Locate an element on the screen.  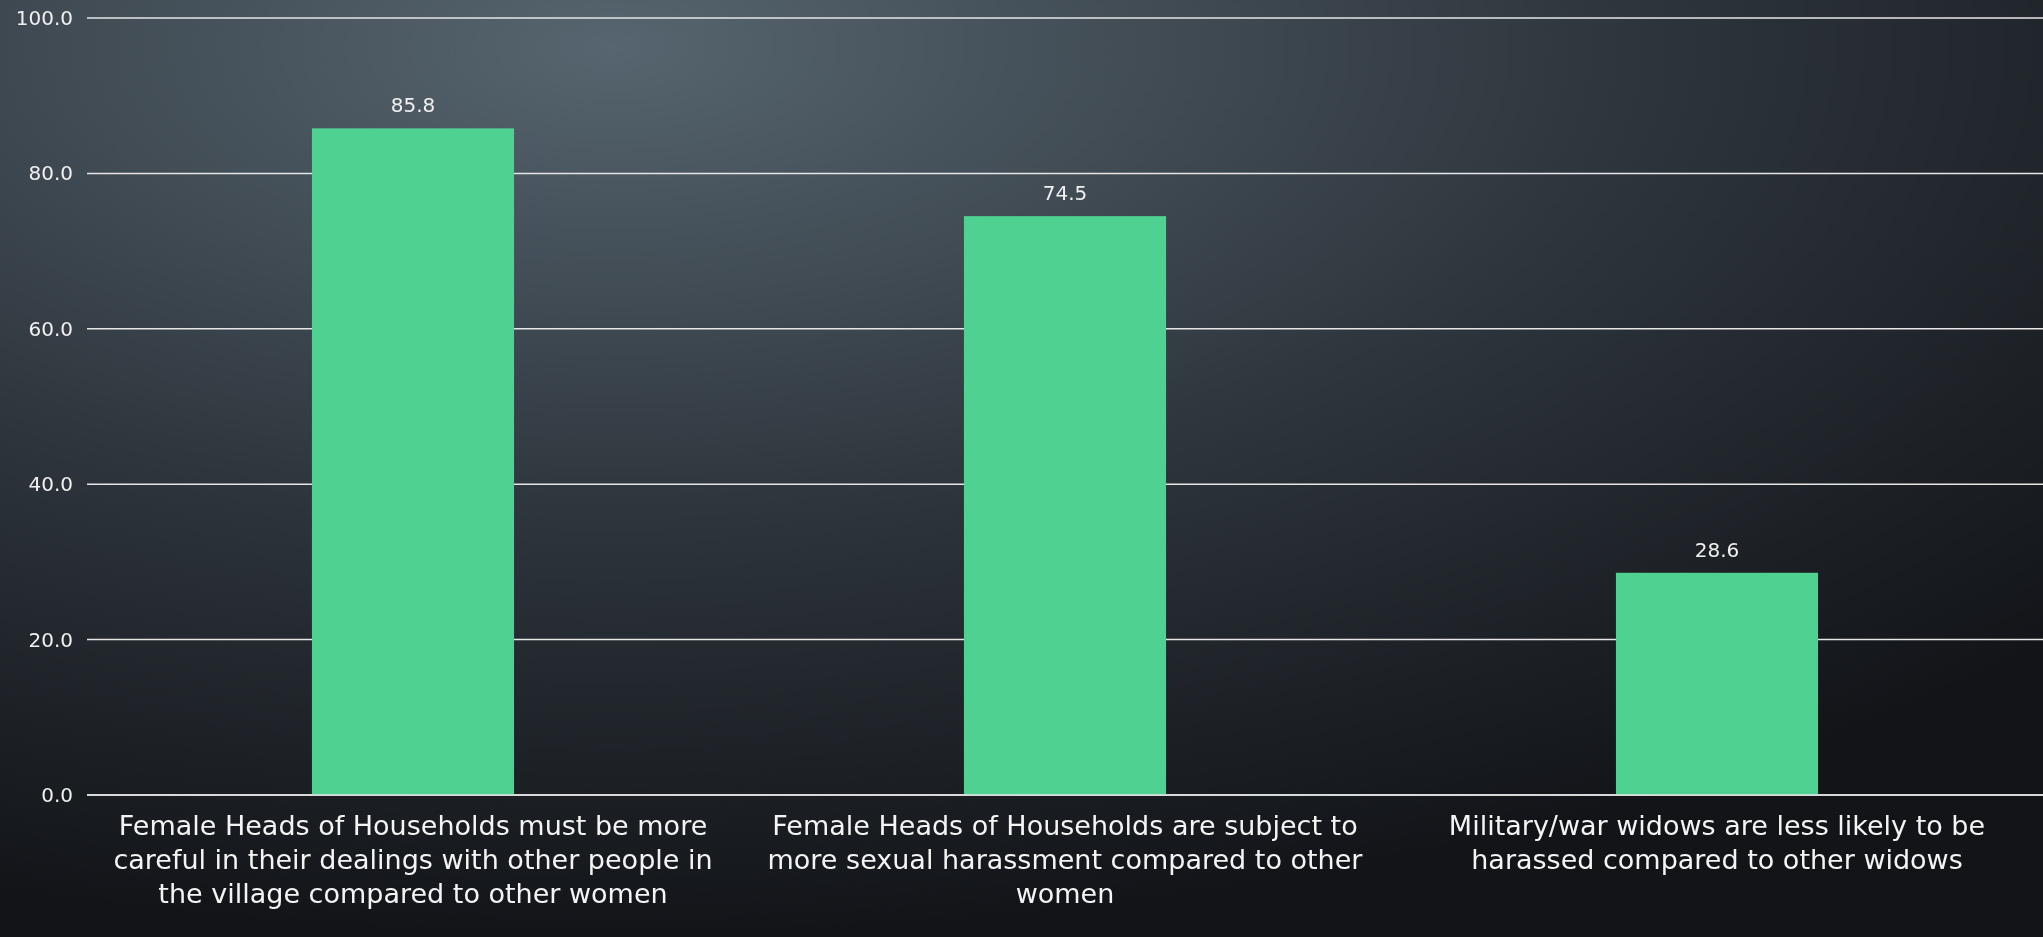
y-tick-label: 20.0 is located at coordinates (50, 639).